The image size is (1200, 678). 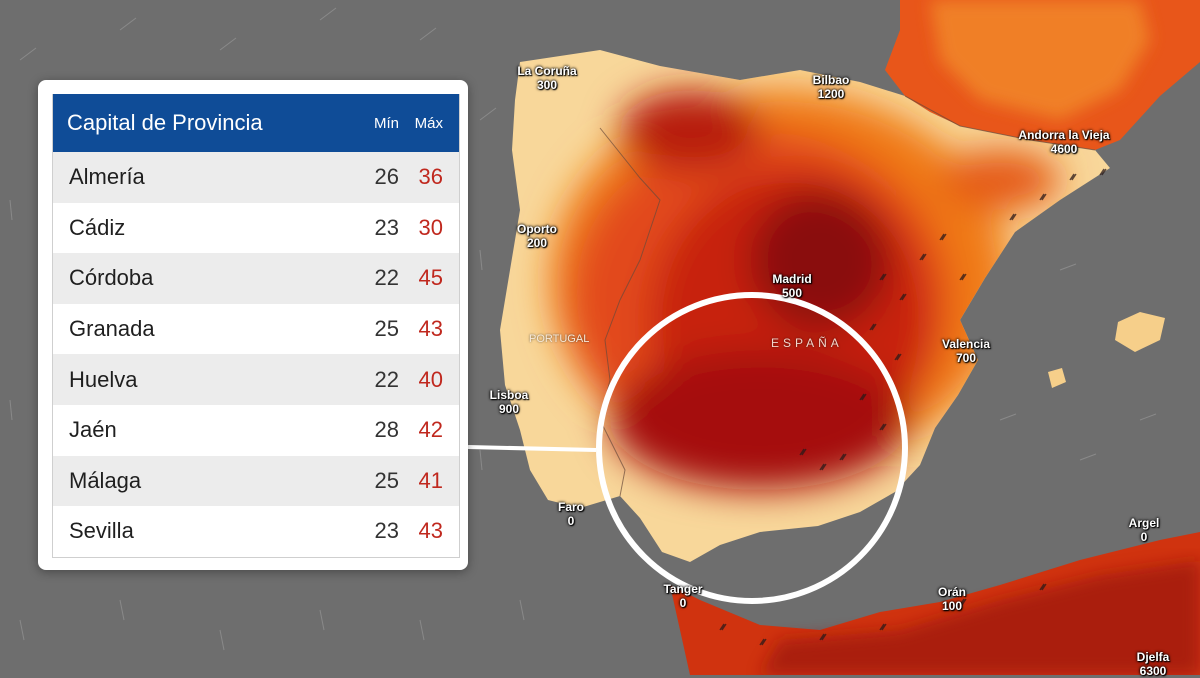 What do you see at coordinates (430, 278) in the screenshot?
I see `max-temp: 45` at bounding box center [430, 278].